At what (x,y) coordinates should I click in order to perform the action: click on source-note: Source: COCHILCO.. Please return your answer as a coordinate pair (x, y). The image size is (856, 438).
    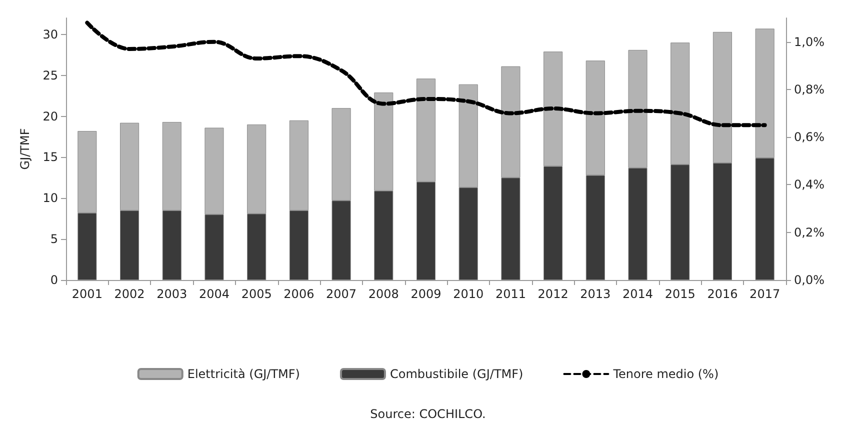
    Looking at the image, I should click on (428, 414).